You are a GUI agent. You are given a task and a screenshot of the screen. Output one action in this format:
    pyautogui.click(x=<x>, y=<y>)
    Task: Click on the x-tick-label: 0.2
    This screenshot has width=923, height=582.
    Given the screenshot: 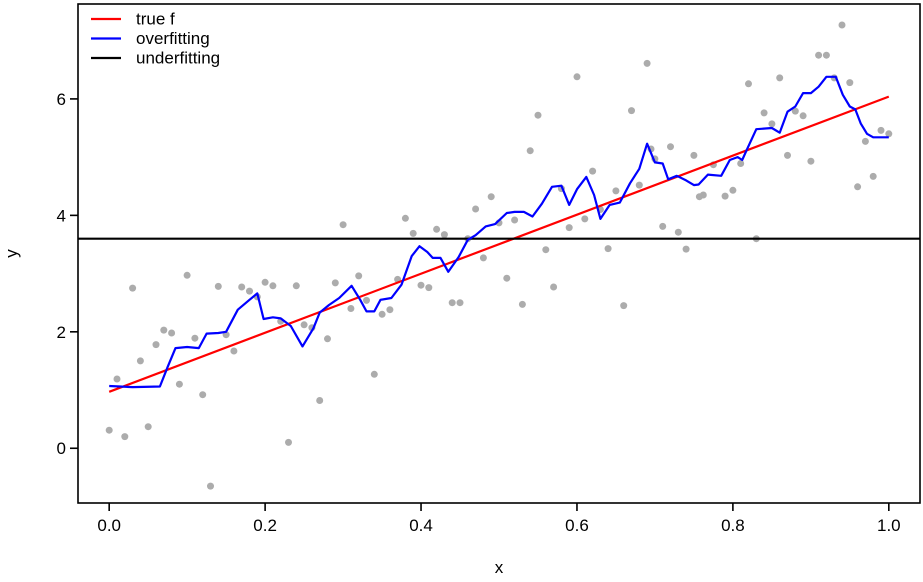 What is the action you would take?
    pyautogui.click(x=265, y=525)
    